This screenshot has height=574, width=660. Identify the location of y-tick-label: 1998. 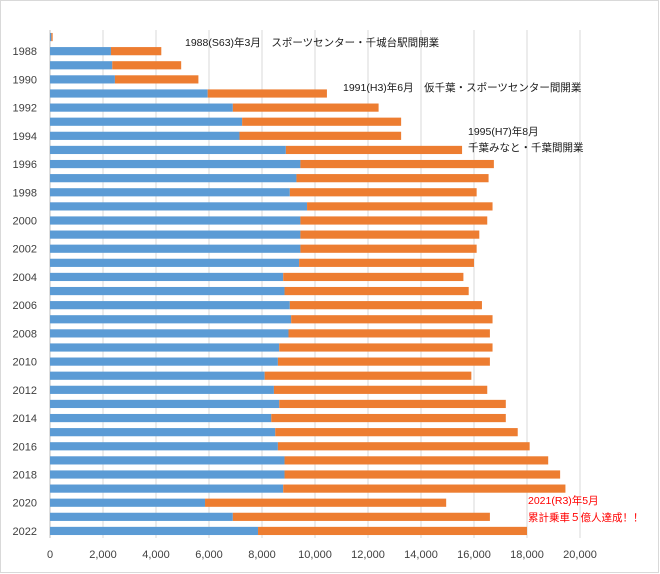
(25, 193).